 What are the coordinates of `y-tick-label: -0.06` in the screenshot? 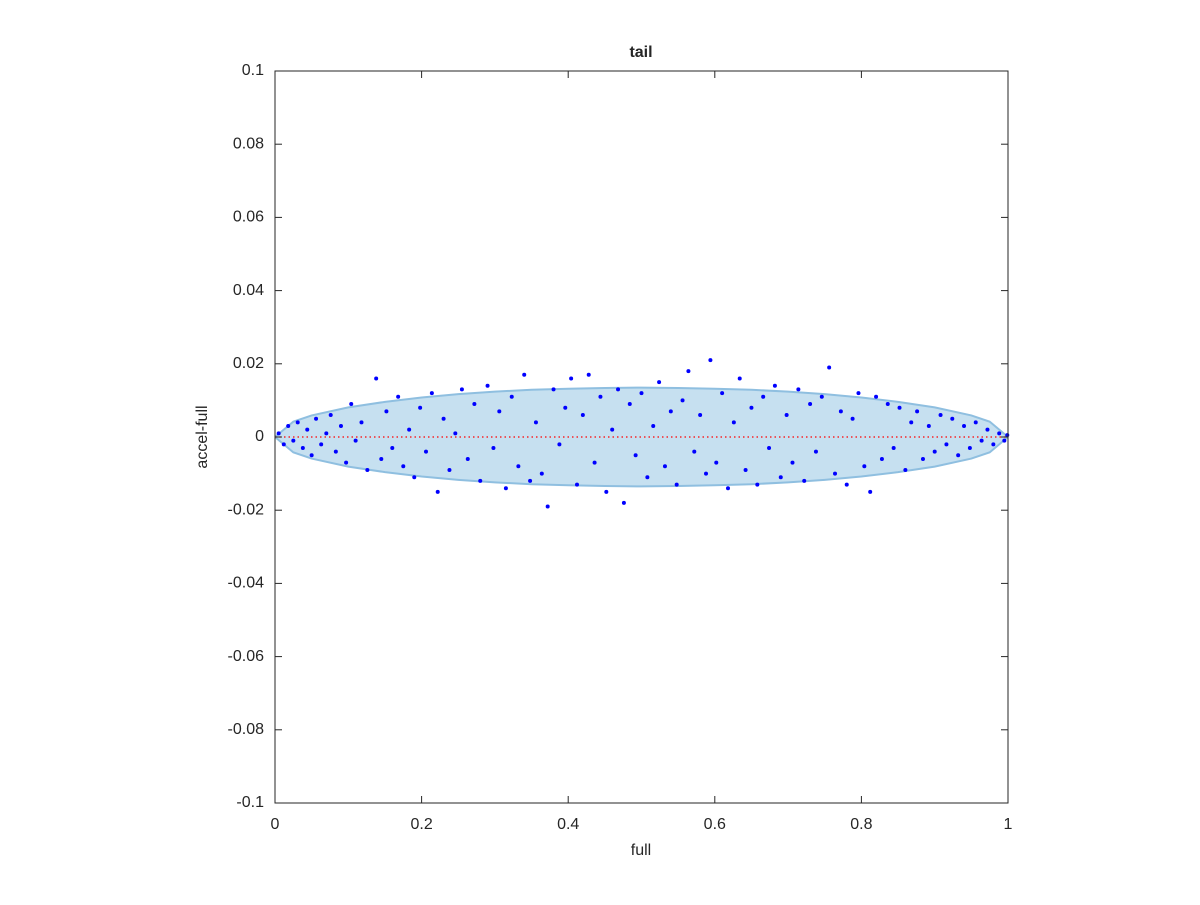 It's located at (246, 656).